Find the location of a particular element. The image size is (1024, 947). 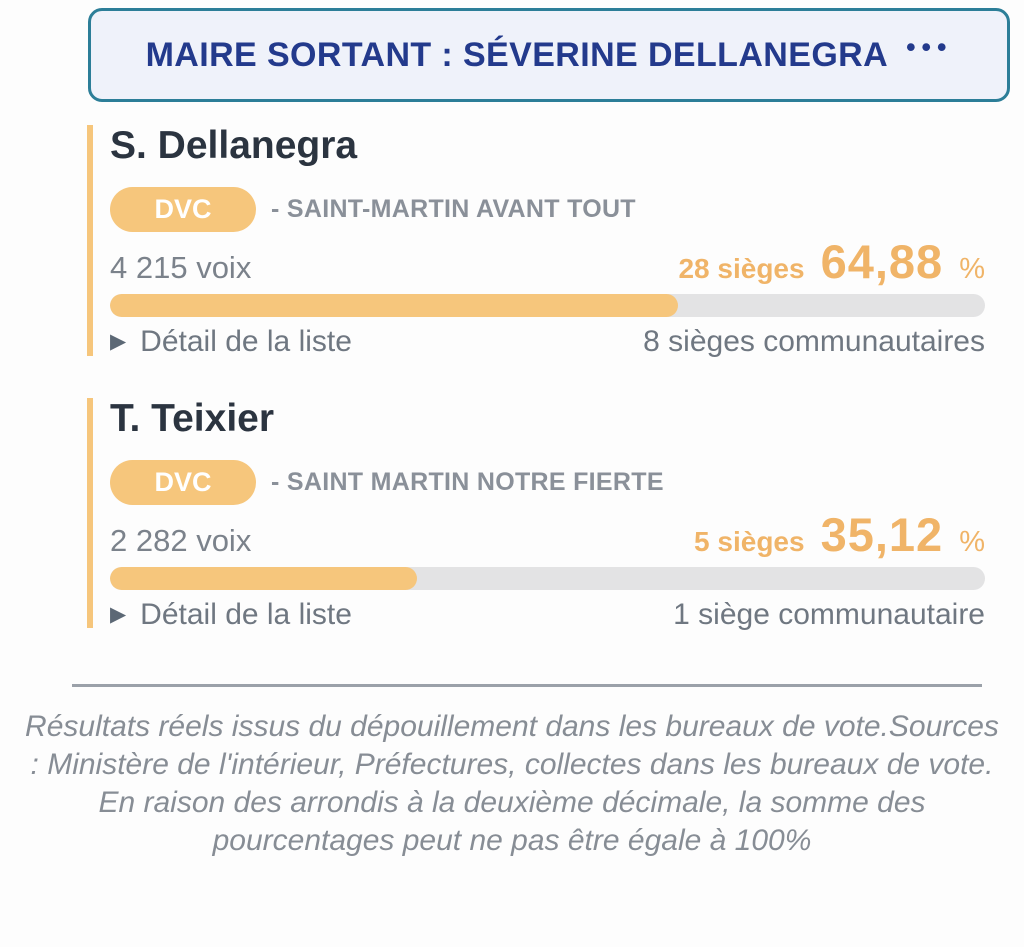

footer-divider is located at coordinates (527, 685).